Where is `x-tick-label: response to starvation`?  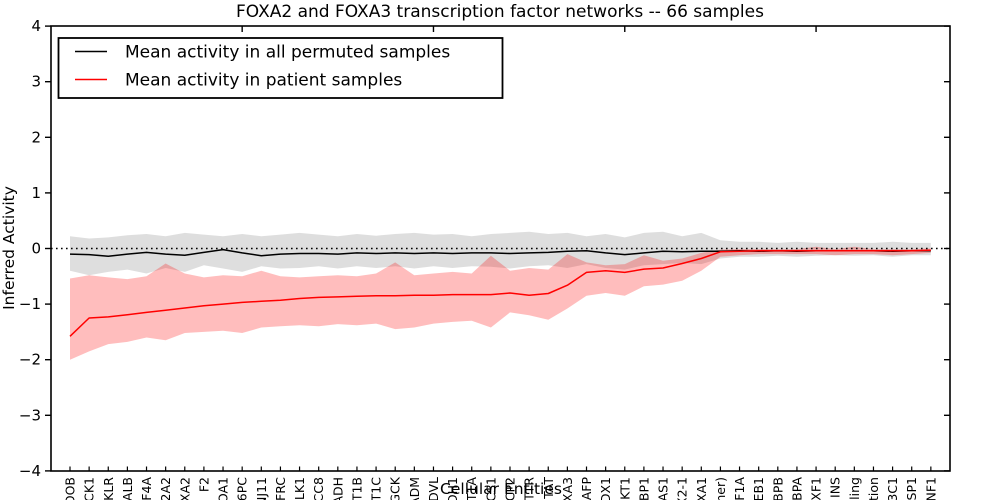
x-tick-label: response to starvation is located at coordinates (873, 488).